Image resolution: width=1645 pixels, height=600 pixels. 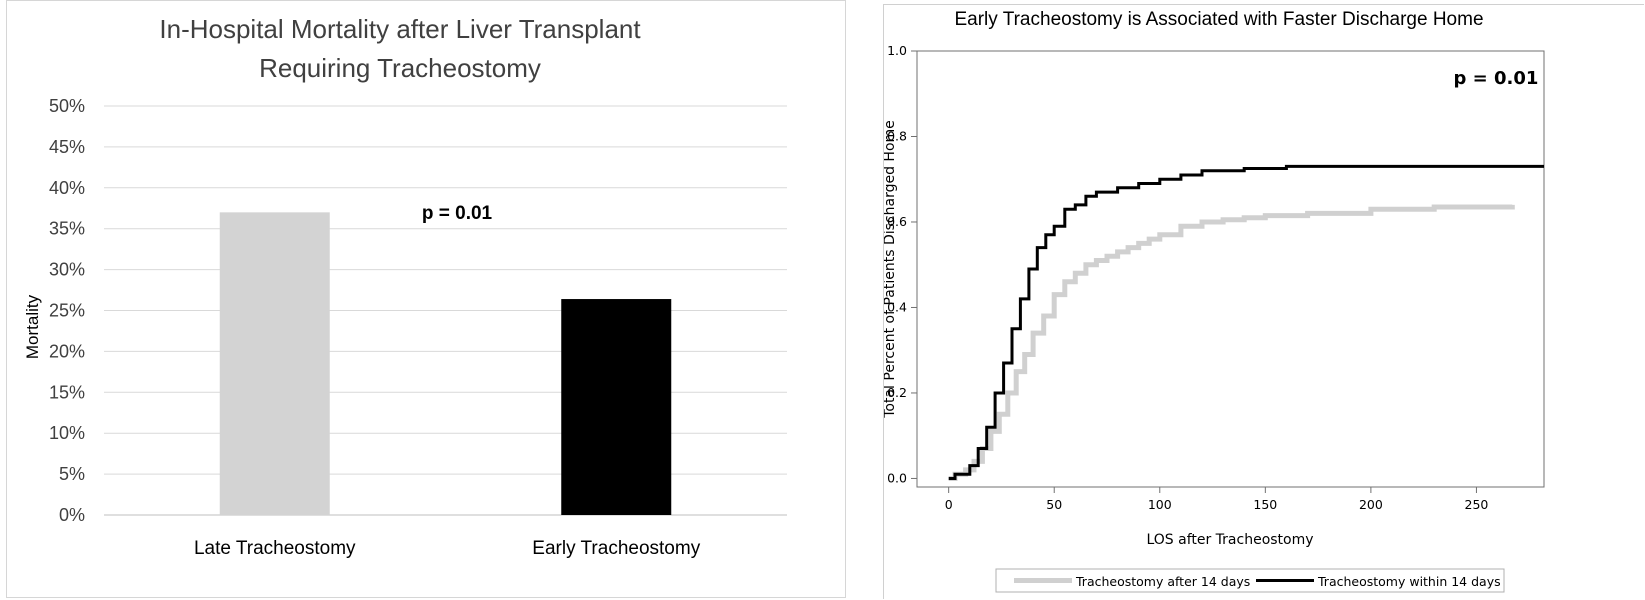 I want to click on y-tick-label: 0.6, so click(x=897, y=221).